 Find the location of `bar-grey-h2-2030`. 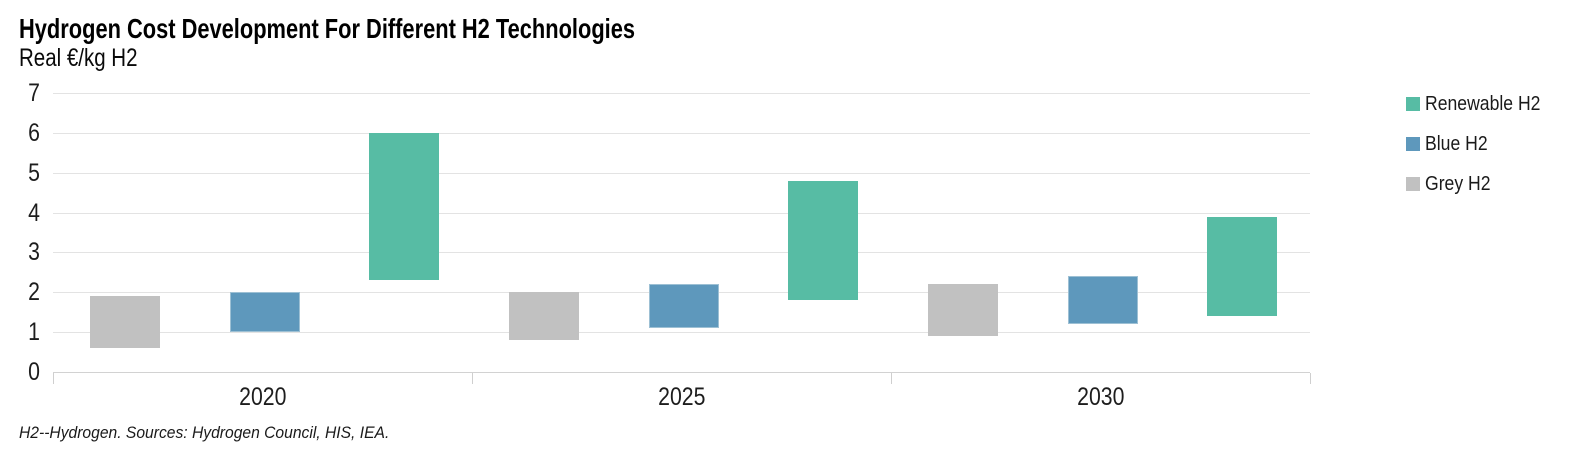

bar-grey-h2-2030 is located at coordinates (962, 310).